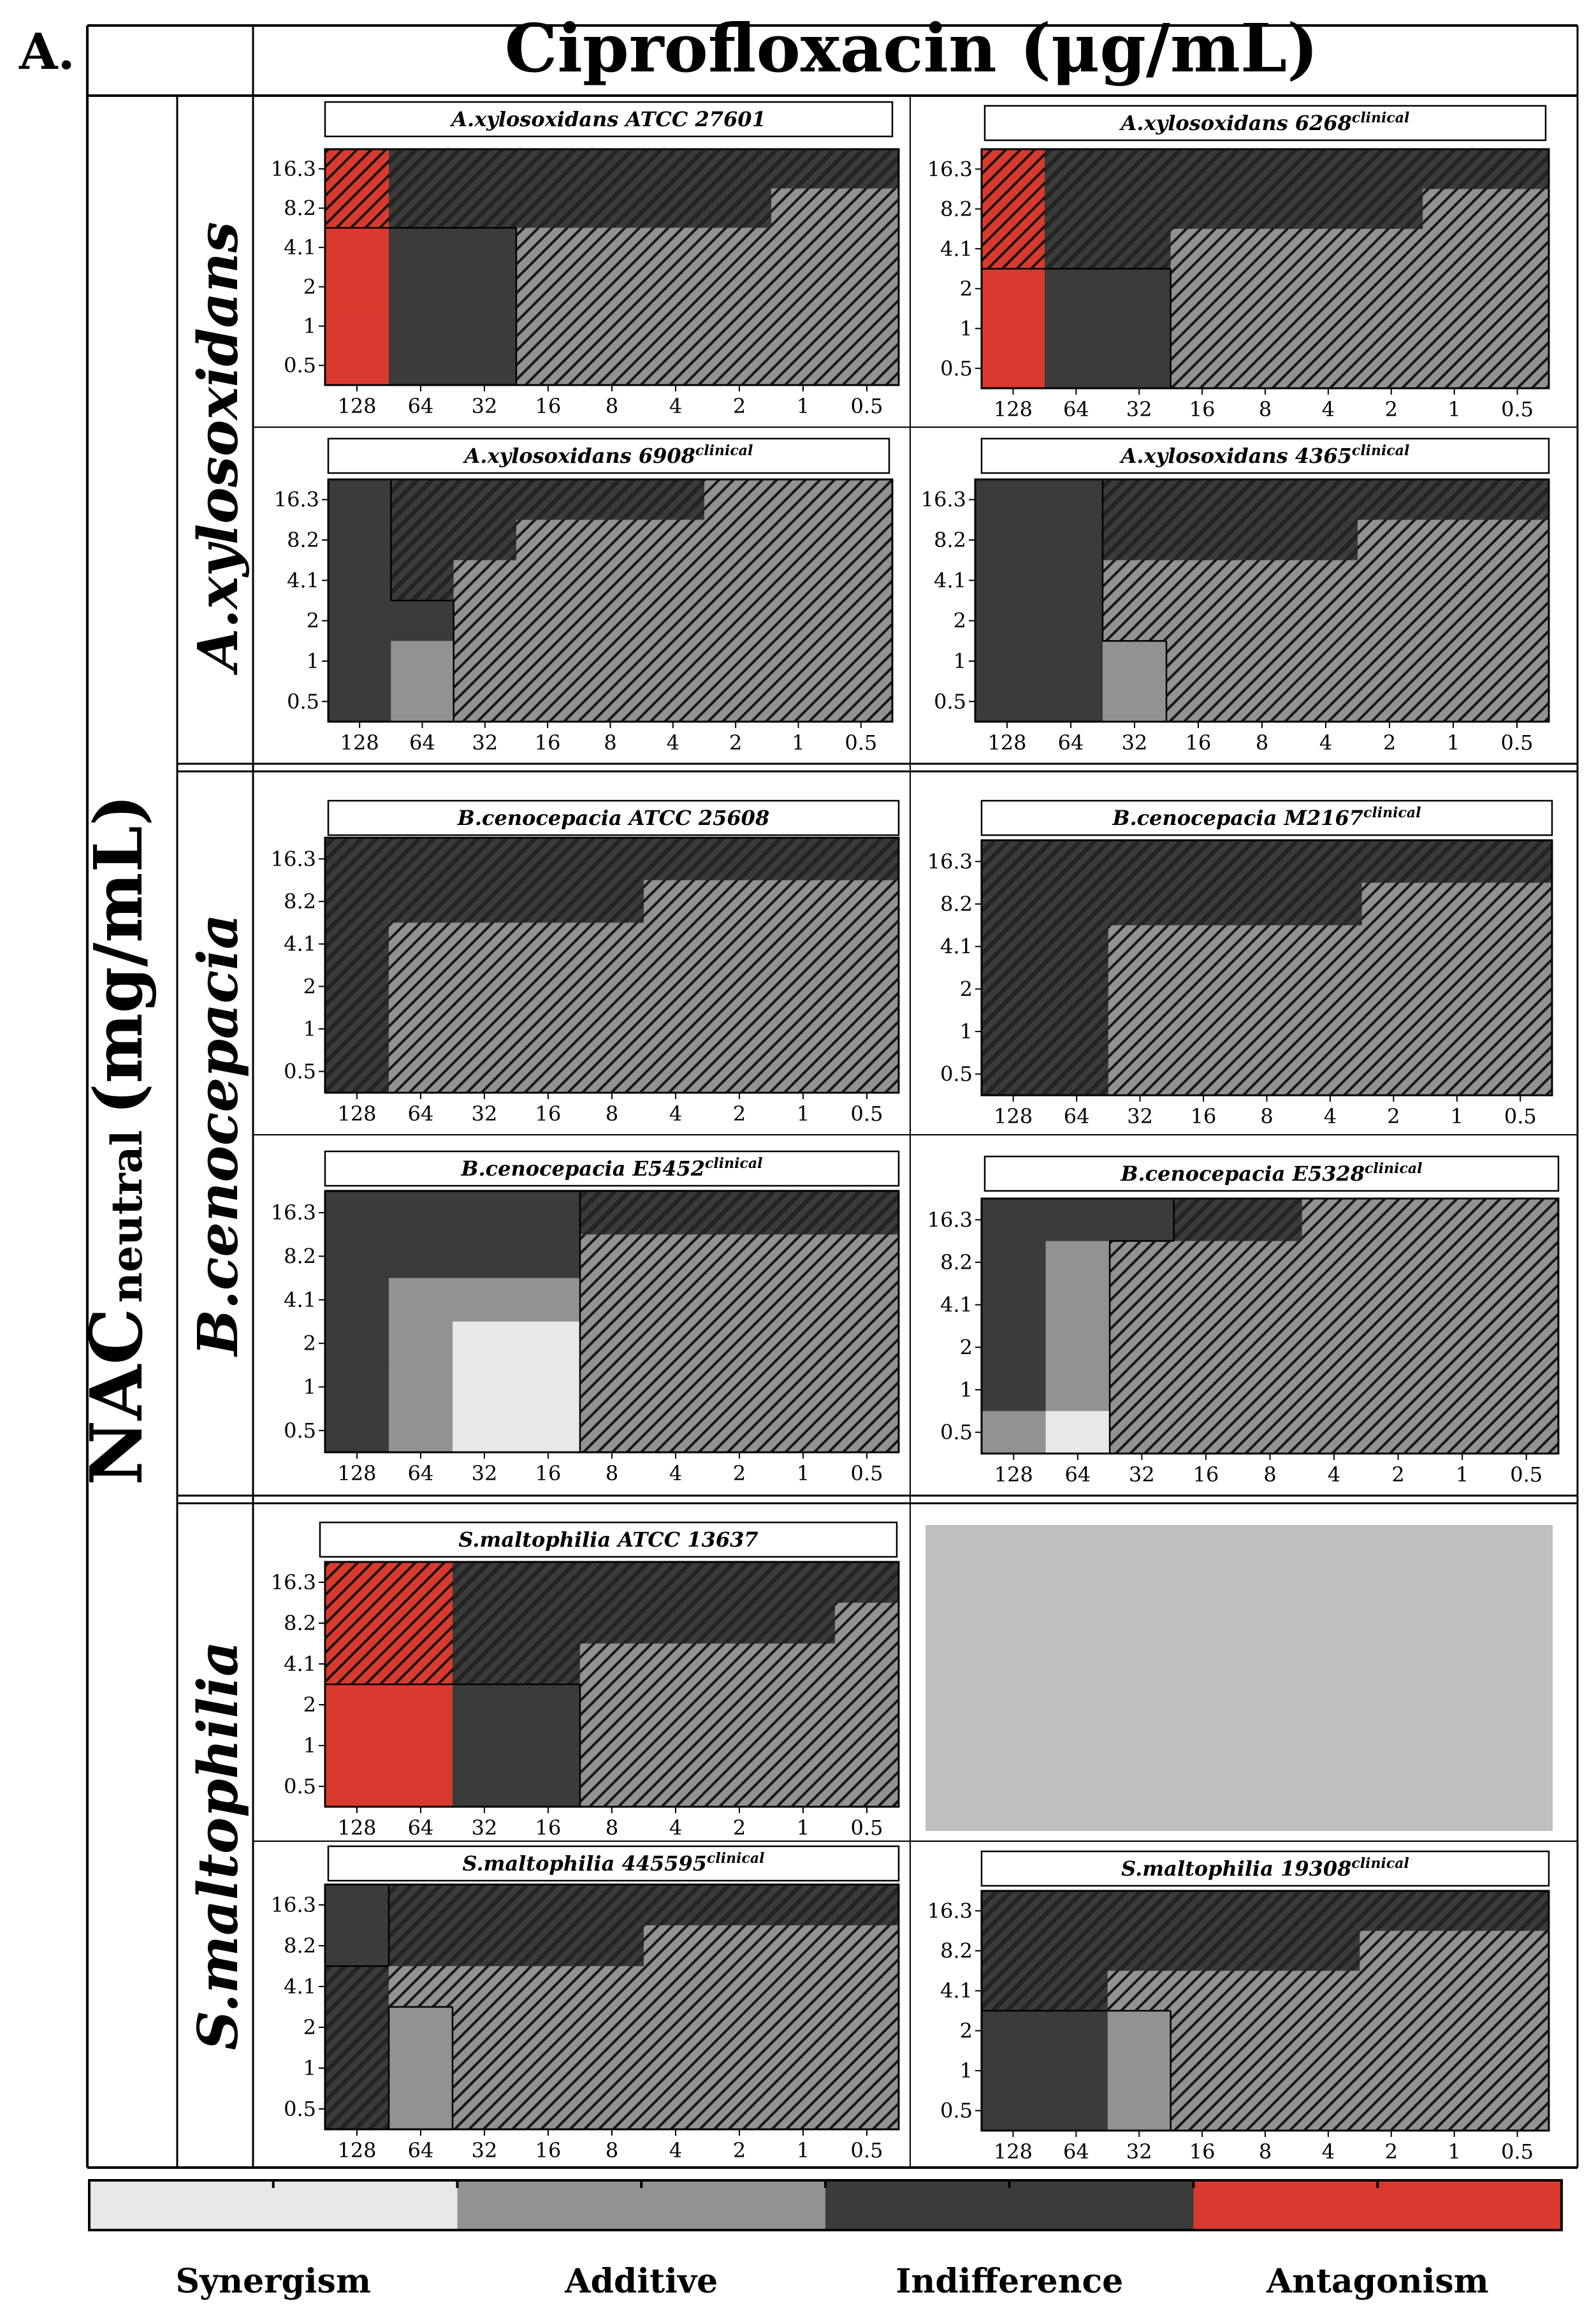 The image size is (1596, 2304). What do you see at coordinates (485, 1828) in the screenshot?
I see `x-tick-label: 32` at bounding box center [485, 1828].